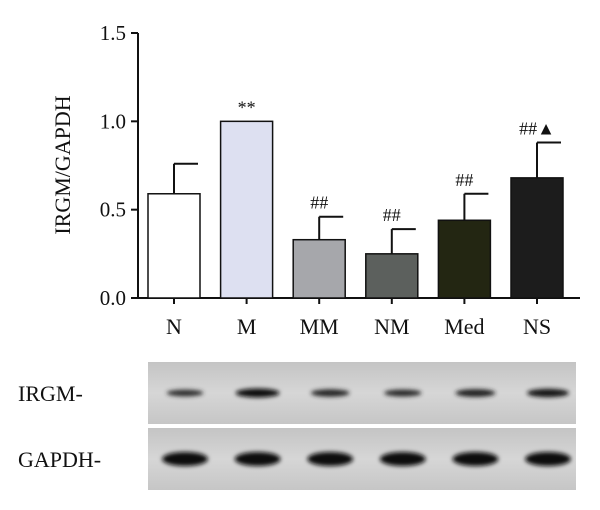 The image size is (600, 510). Describe the element at coordinates (319, 268) in the screenshot. I see `bar-mm` at that location.